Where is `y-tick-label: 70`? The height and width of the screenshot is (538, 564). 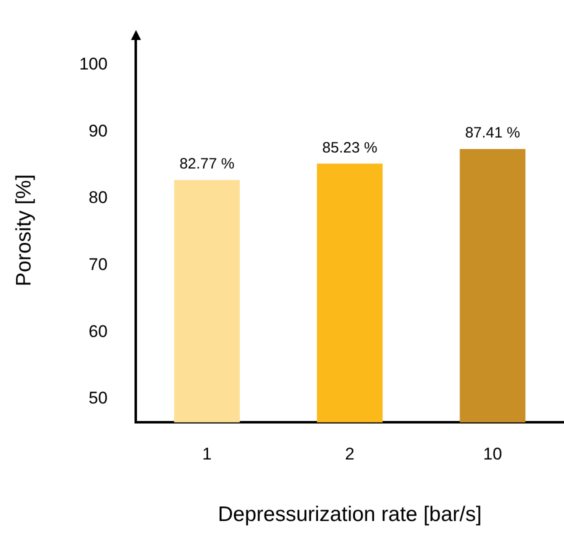
y-tick-label: 70 is located at coordinates (98, 264).